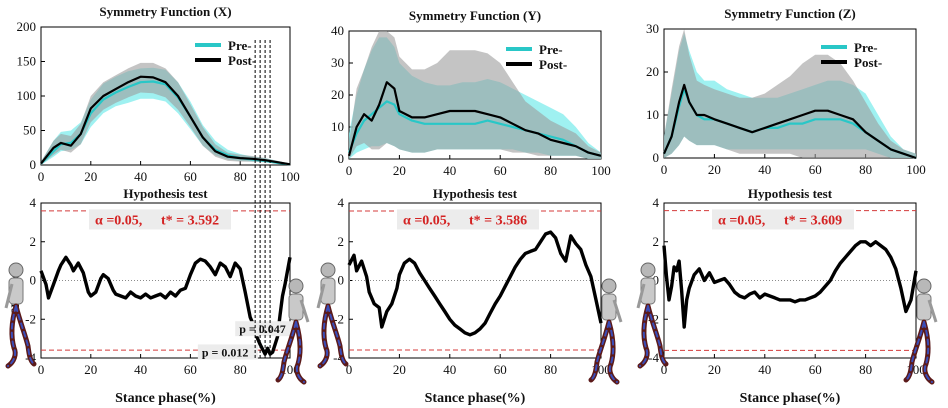 Image resolution: width=948 pixels, height=408 pixels. I want to click on y-tick-label: 40, so click(337, 30).